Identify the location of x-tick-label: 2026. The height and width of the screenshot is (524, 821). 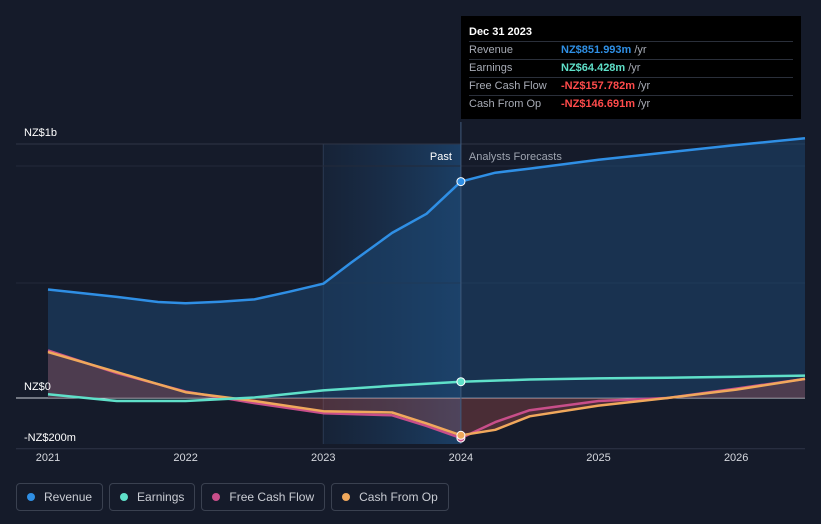
(736, 458).